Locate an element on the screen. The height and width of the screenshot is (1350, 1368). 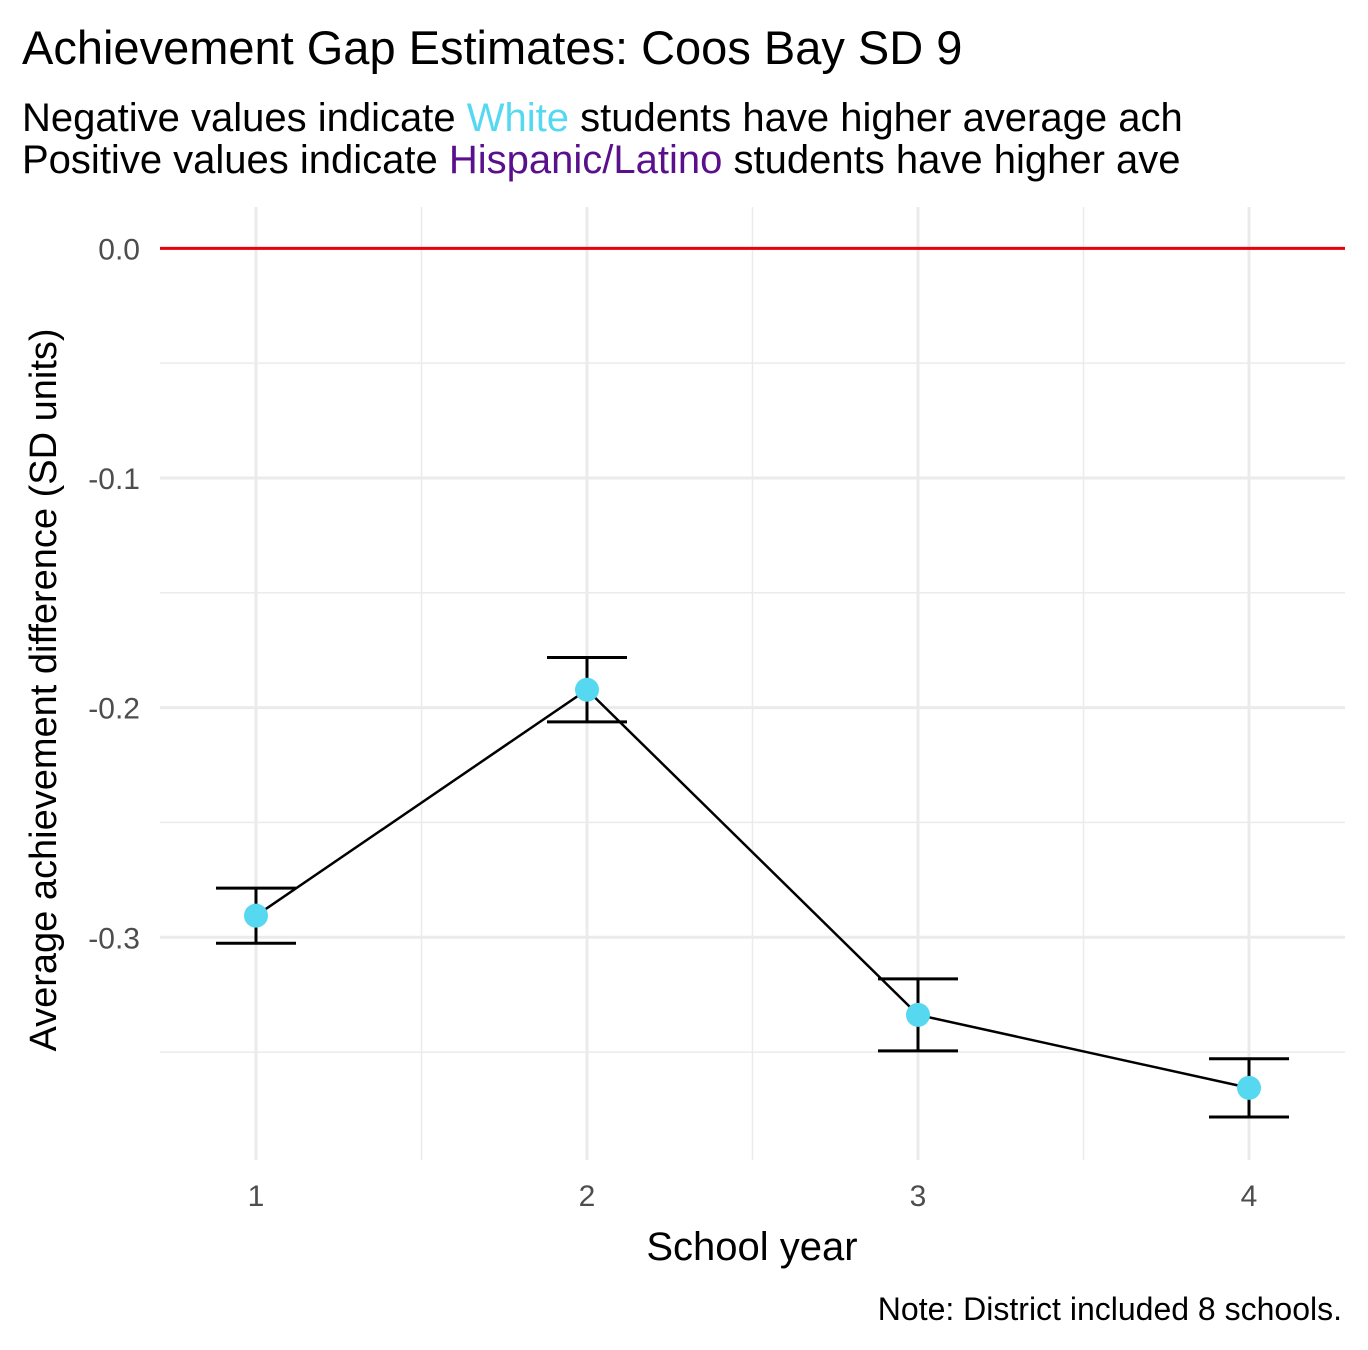
subtitle-text: Positive values indicate is located at coordinates (235, 160).